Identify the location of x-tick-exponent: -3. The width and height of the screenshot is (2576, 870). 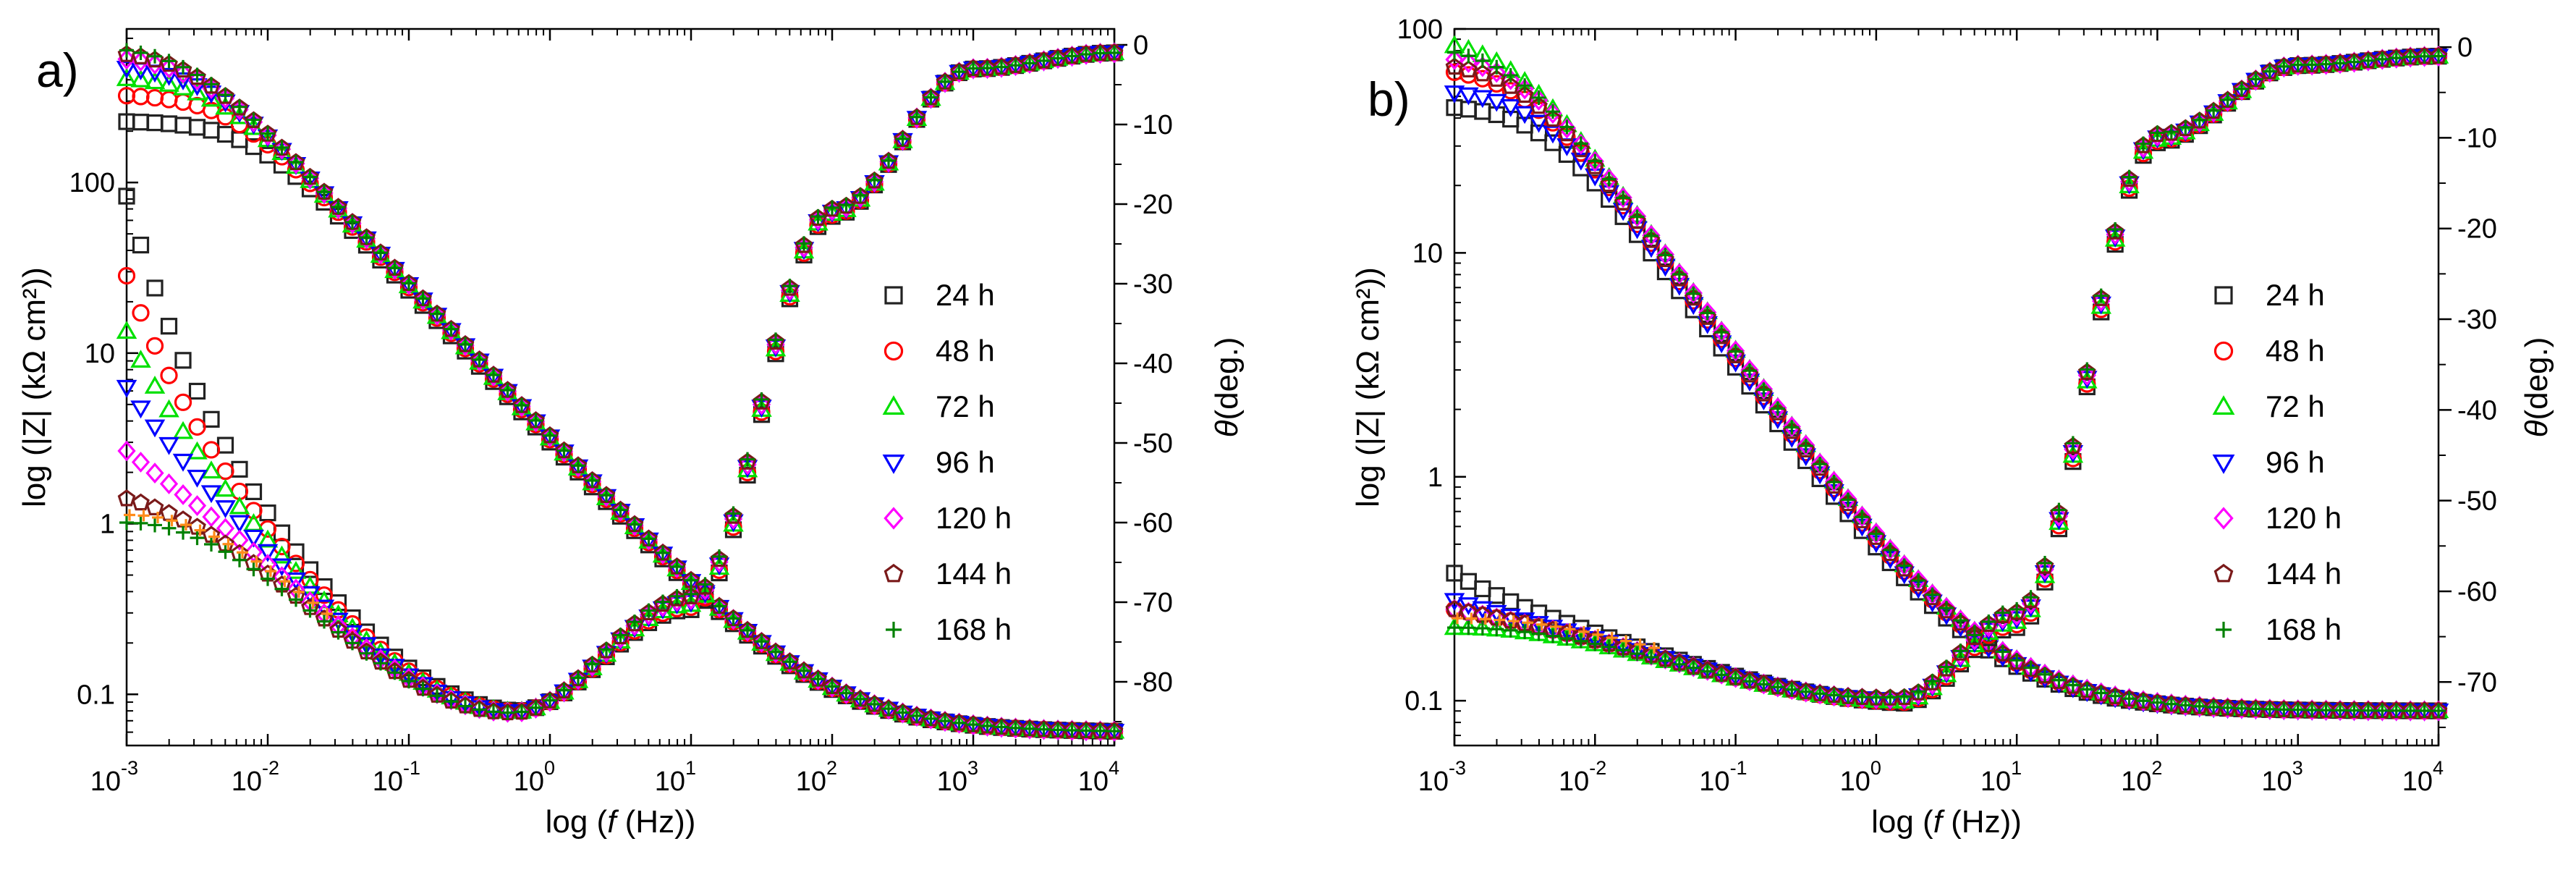
(1457, 768).